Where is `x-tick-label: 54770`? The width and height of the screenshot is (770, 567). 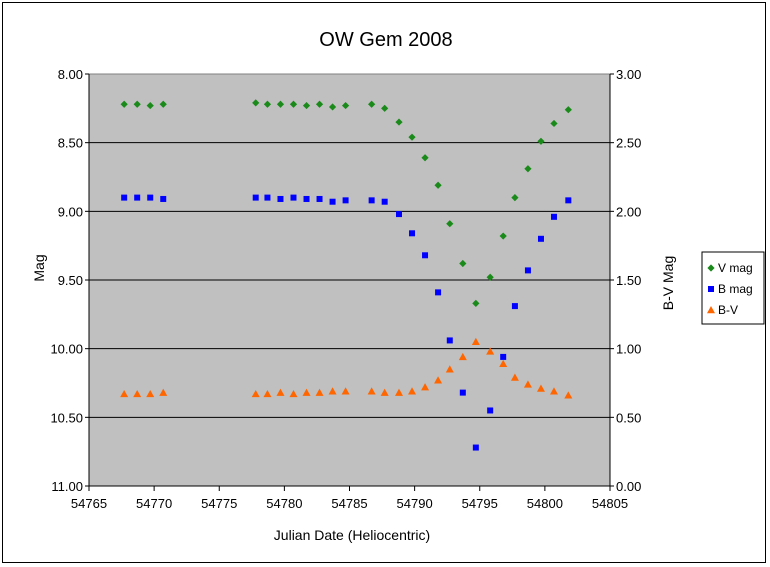
x-tick-label: 54770 is located at coordinates (154, 503).